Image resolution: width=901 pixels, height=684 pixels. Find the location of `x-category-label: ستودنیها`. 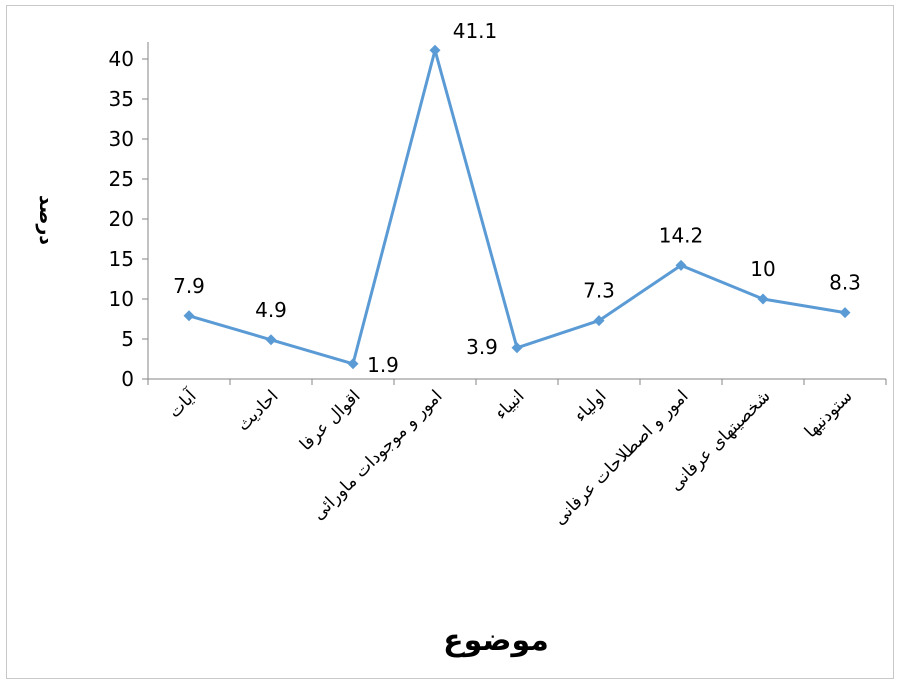

x-category-label: ستودنیها is located at coordinates (829, 414).